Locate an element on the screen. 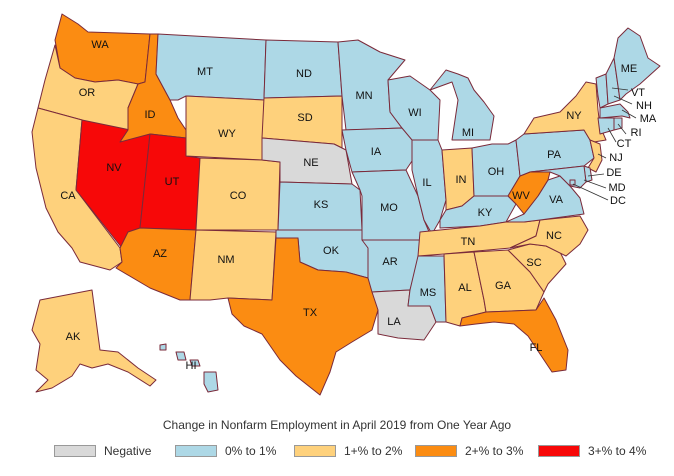 The image size is (674, 476). label-mo: MO is located at coordinates (389, 208).